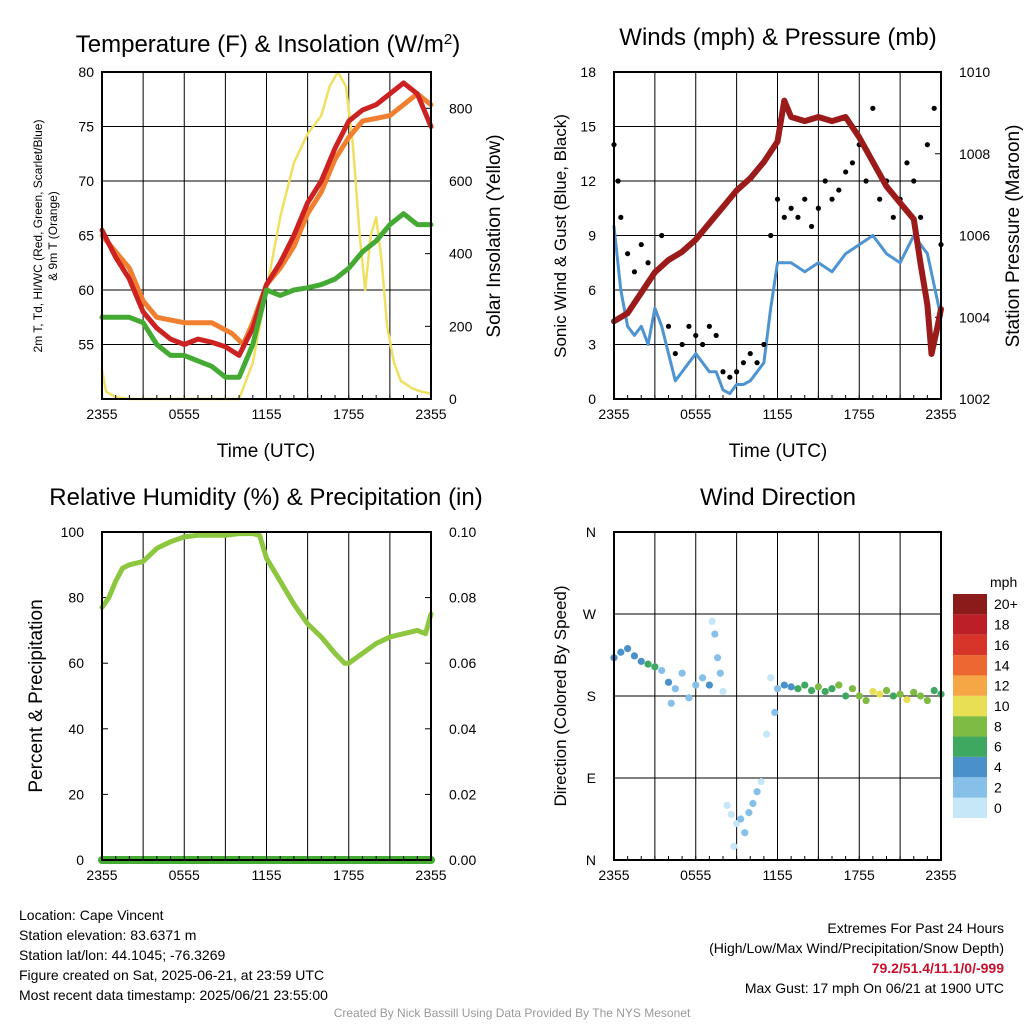 The image size is (1024, 1024). What do you see at coordinates (461, 108) in the screenshot?
I see `y2-tick-label: 800` at bounding box center [461, 108].